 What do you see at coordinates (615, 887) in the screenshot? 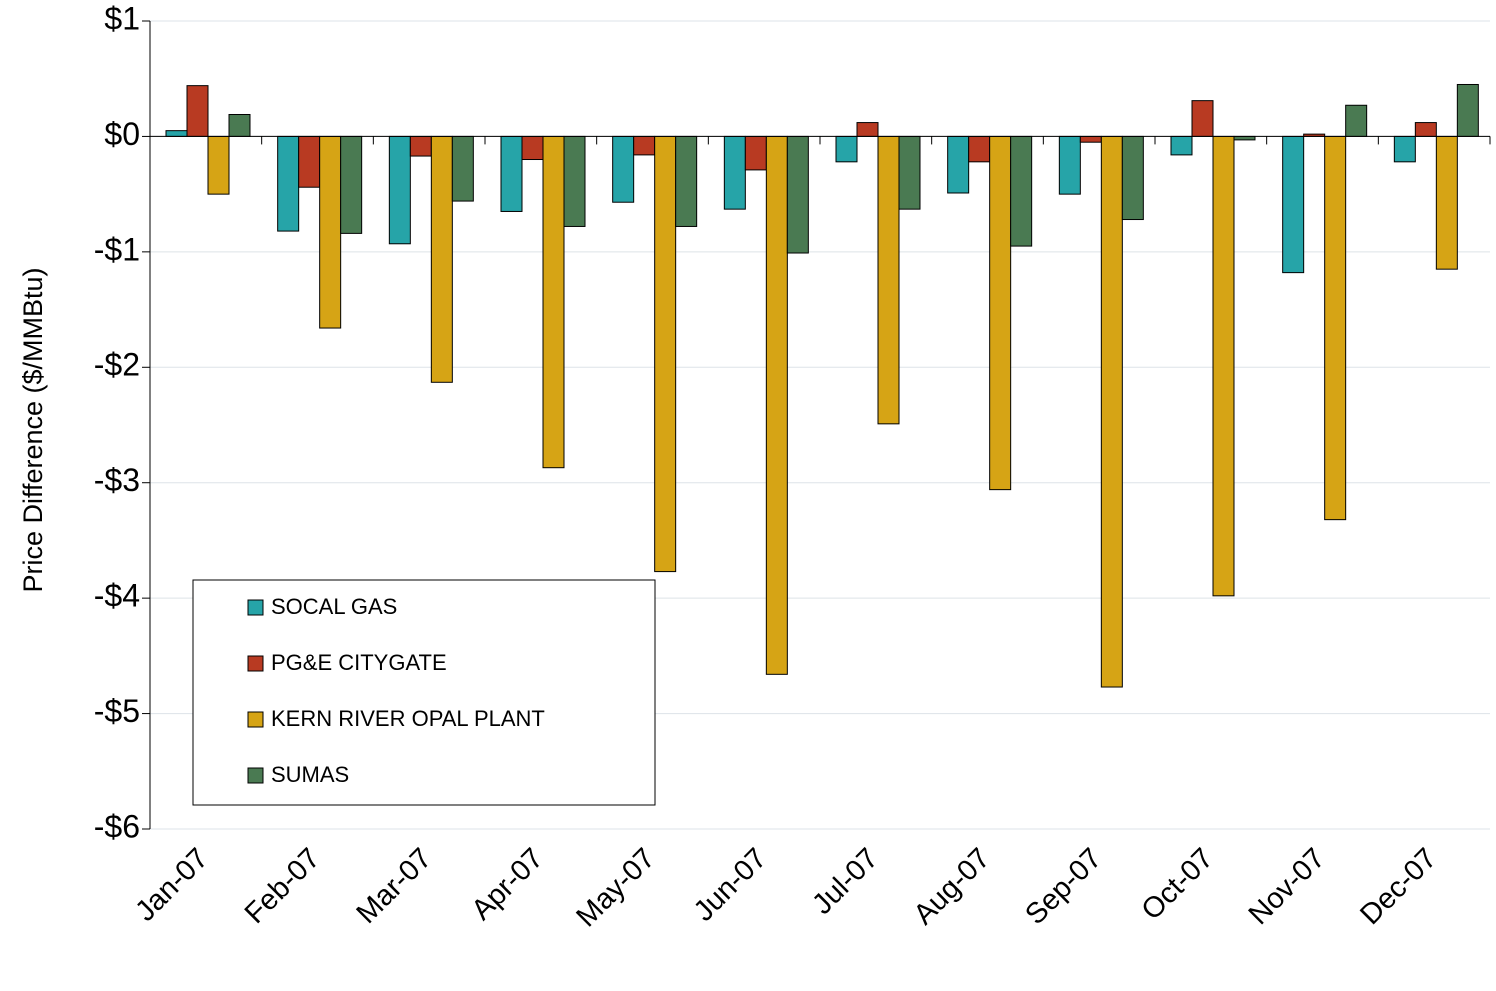
I see `x-tick-label: May-07` at bounding box center [615, 887].